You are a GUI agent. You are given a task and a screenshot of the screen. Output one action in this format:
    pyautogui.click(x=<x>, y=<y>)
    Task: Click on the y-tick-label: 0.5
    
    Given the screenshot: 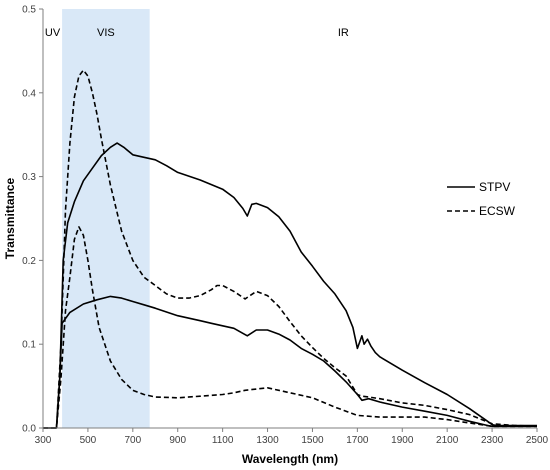 What is the action you would take?
    pyautogui.click(x=29, y=10)
    